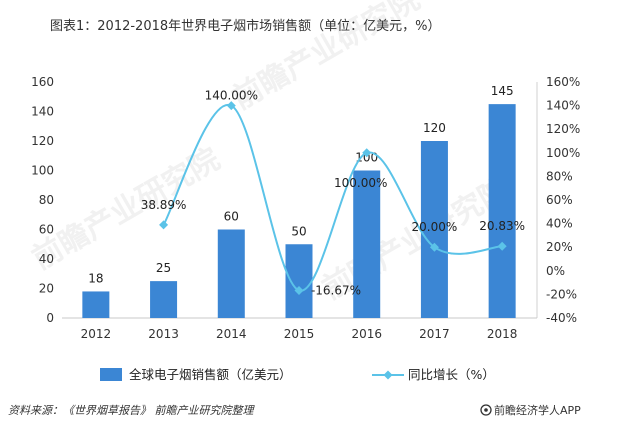  I want to click on x-axis-tick-label: 2018, so click(502, 334).